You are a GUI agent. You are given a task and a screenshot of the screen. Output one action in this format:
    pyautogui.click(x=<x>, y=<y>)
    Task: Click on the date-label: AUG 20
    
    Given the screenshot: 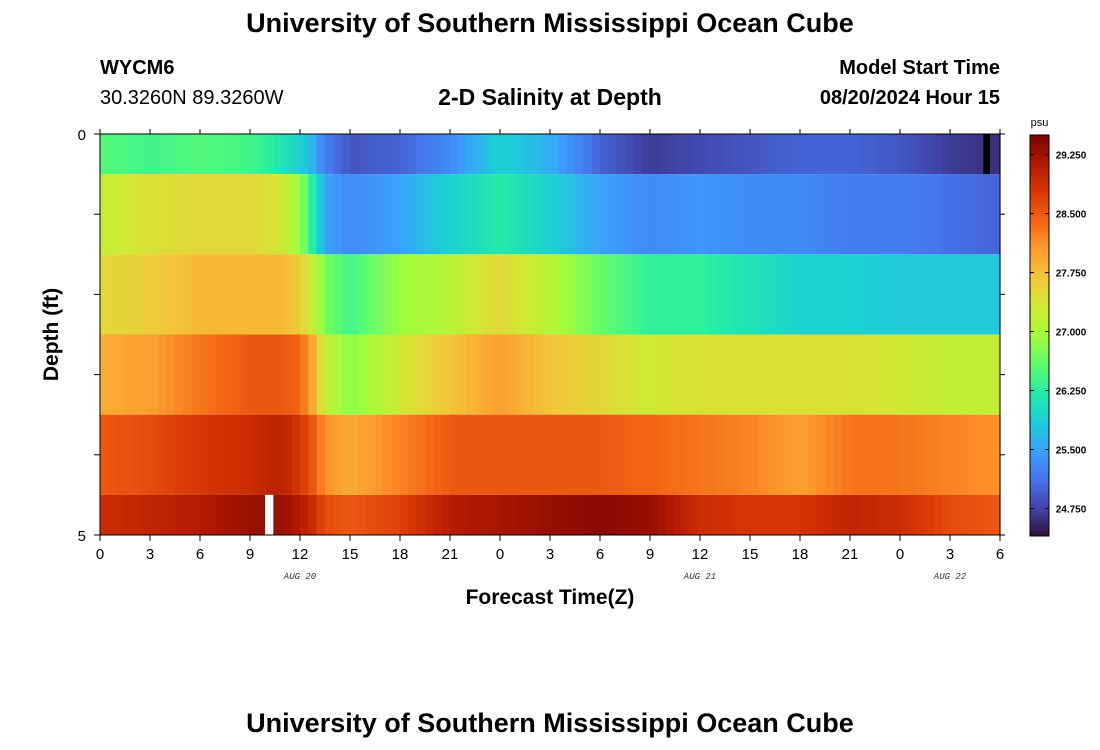 What is the action you would take?
    pyautogui.click(x=300, y=577)
    